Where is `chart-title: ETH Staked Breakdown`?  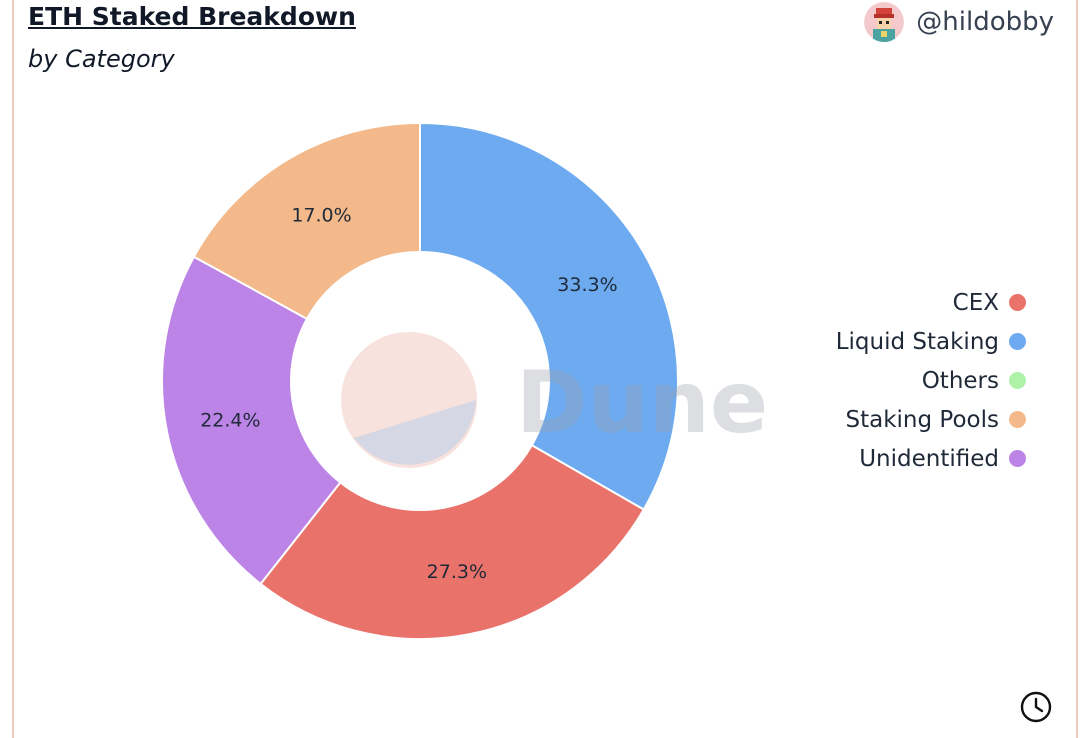
chart-title: ETH Staked Breakdown is located at coordinates (192, 16).